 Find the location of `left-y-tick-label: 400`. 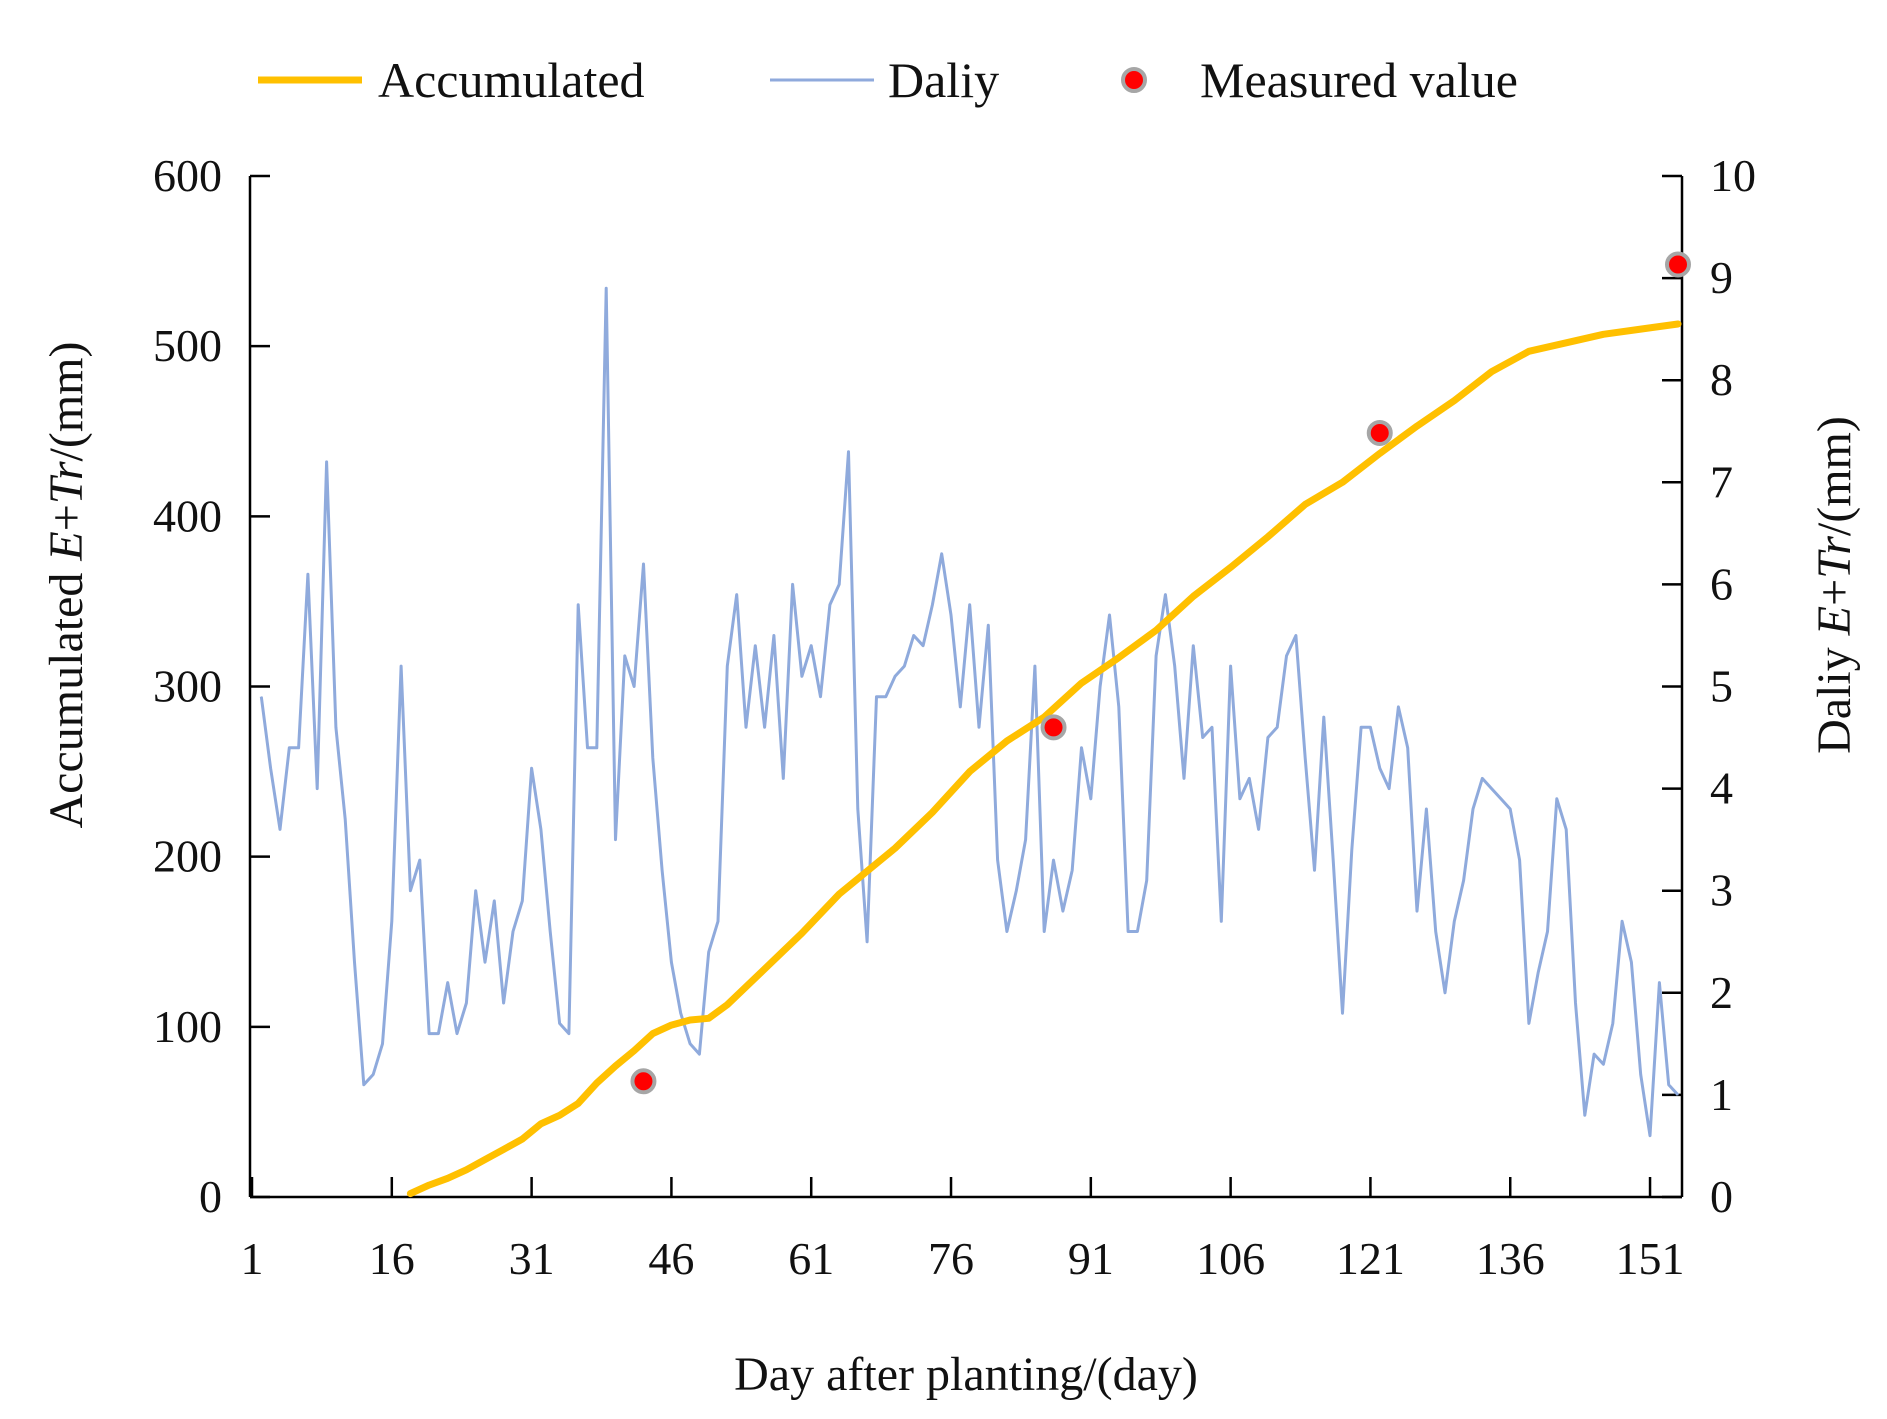

left-y-tick-label: 400 is located at coordinates (187, 515).